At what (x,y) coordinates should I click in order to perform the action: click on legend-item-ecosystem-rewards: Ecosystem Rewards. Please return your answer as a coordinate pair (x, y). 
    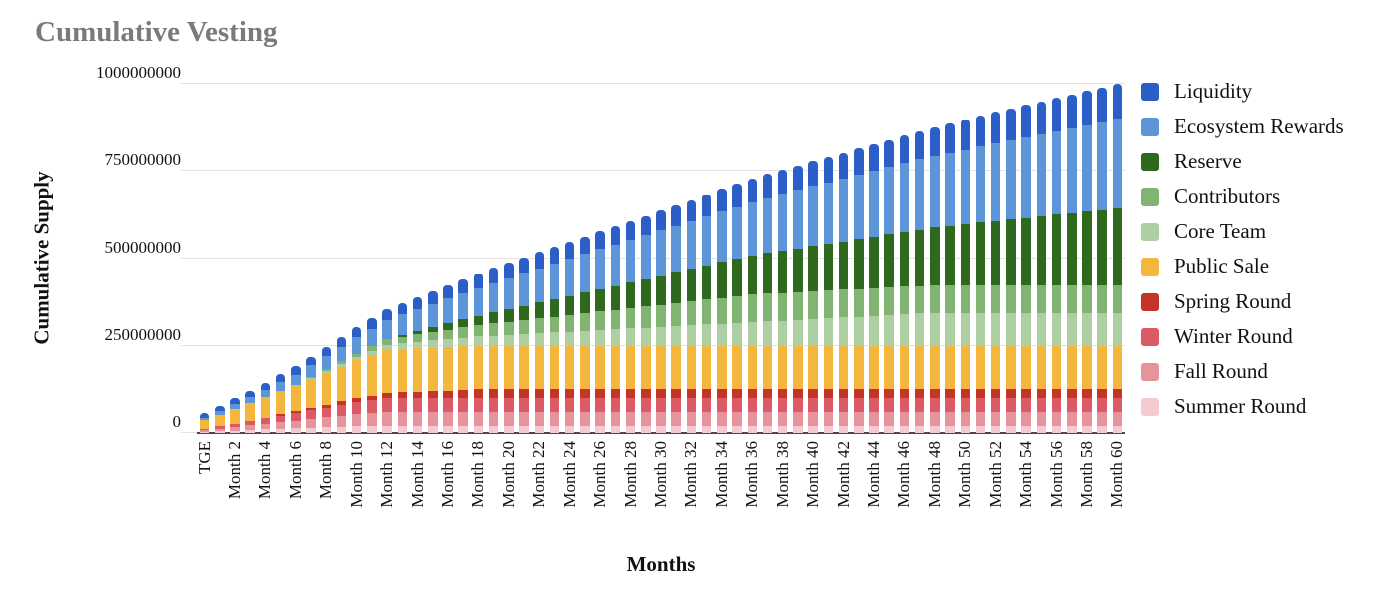
    Looking at the image, I should click on (1242, 126).